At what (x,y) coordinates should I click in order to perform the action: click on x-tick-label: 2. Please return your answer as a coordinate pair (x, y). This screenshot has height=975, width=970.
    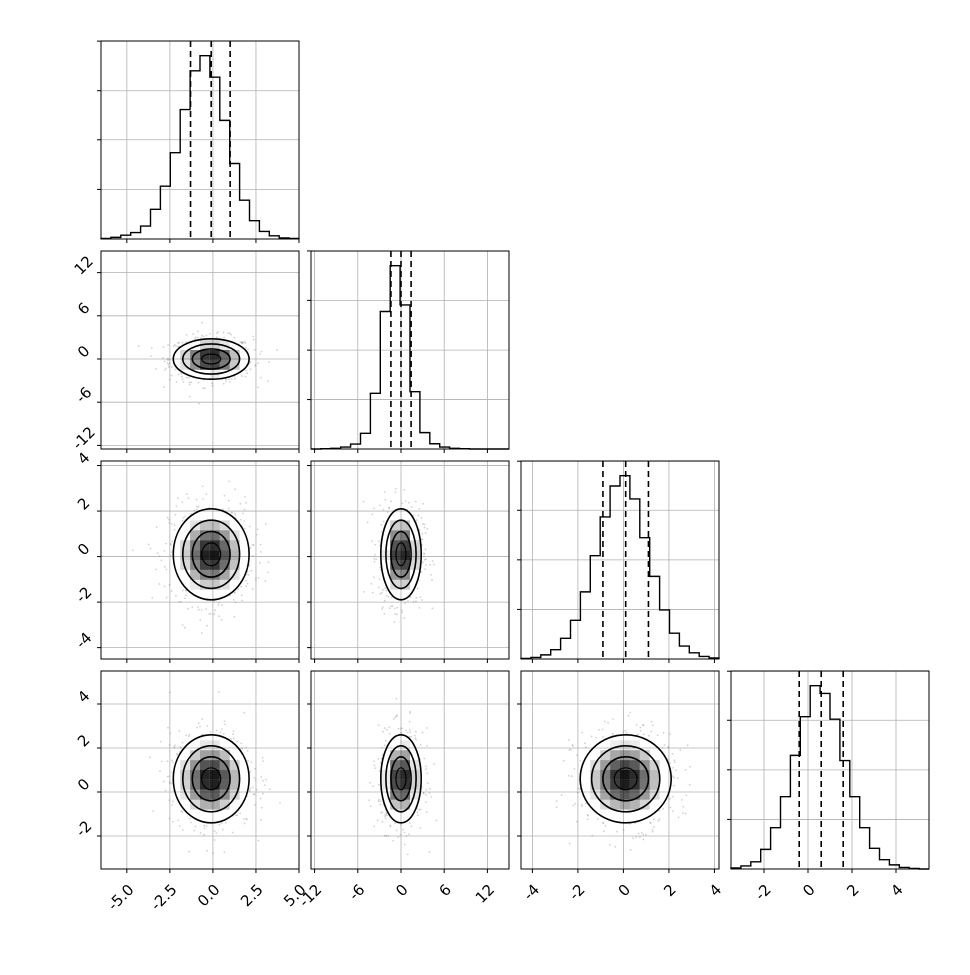
    Looking at the image, I should click on (852, 890).